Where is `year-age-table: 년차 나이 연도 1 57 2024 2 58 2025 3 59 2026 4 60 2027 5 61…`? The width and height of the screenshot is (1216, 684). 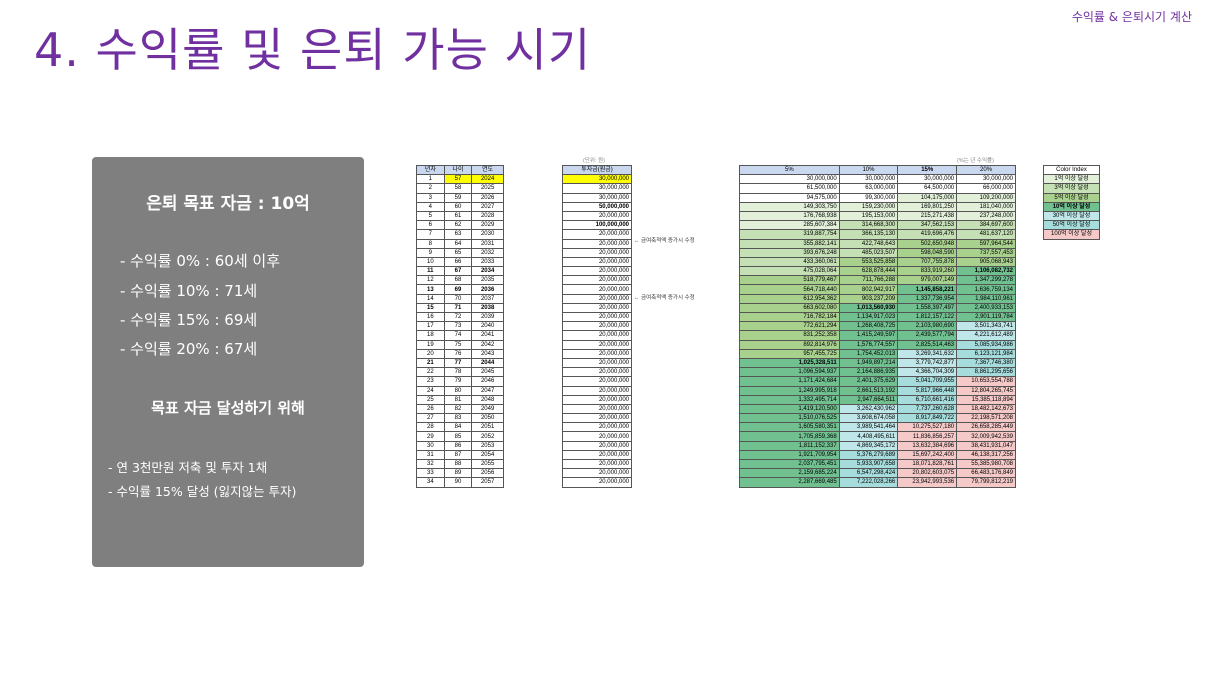
year-age-table: 년차 나이 연도 1 57 2024 2 58 2025 3 59 2026 4 60 2027 5 61… is located at coordinates (460, 326).